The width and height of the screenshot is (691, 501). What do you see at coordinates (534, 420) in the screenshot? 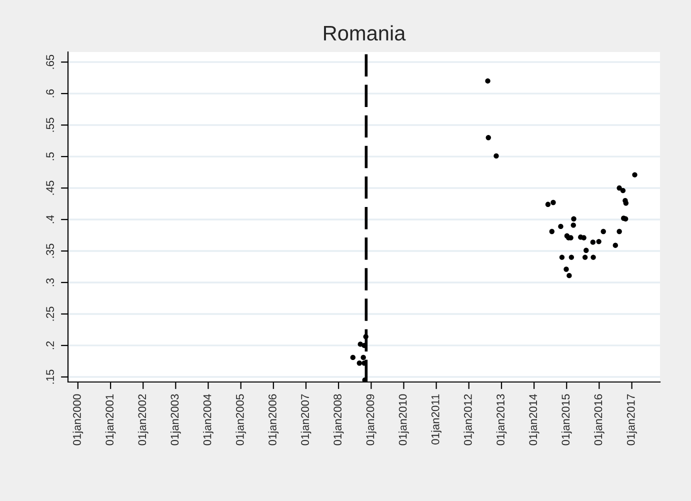
I see `x-tick-label: 01jan2014` at bounding box center [534, 420].